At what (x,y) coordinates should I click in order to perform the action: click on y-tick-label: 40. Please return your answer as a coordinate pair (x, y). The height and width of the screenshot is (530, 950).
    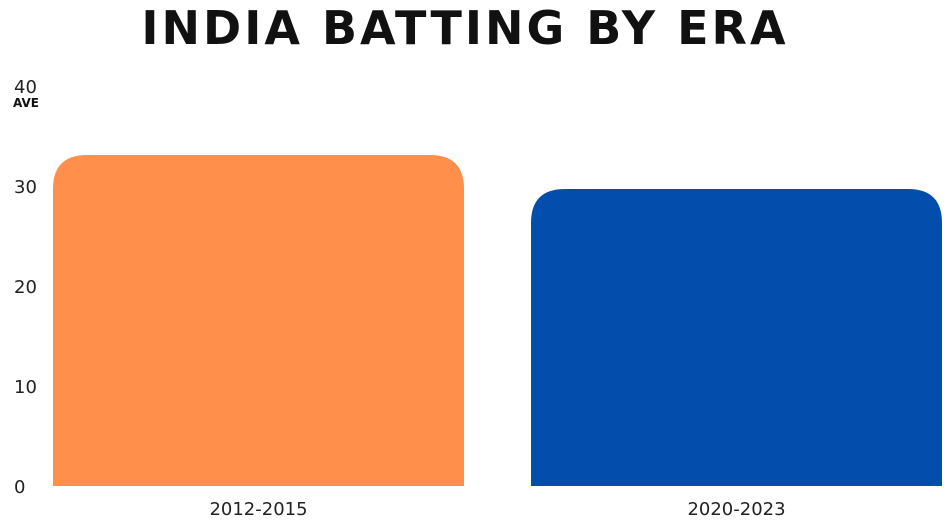
    Looking at the image, I should click on (25, 87).